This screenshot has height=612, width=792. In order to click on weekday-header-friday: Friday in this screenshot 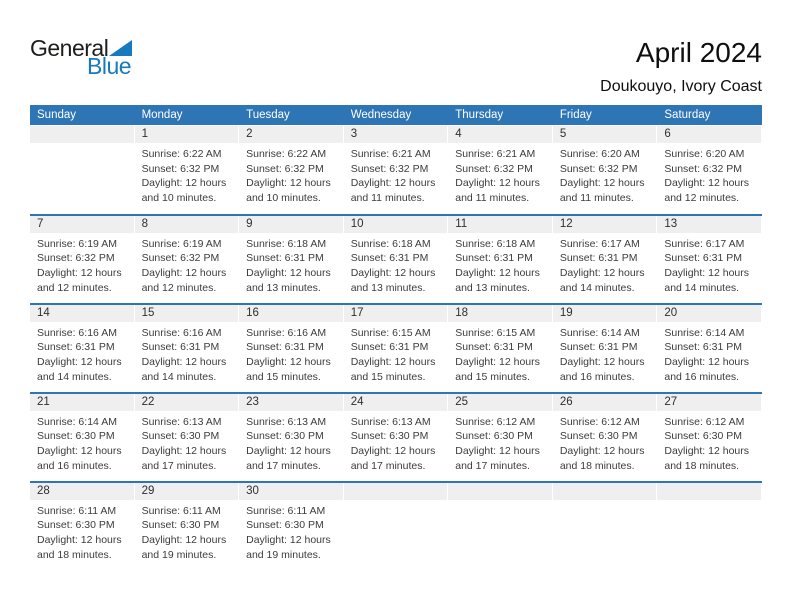, I will do `click(605, 115)`.